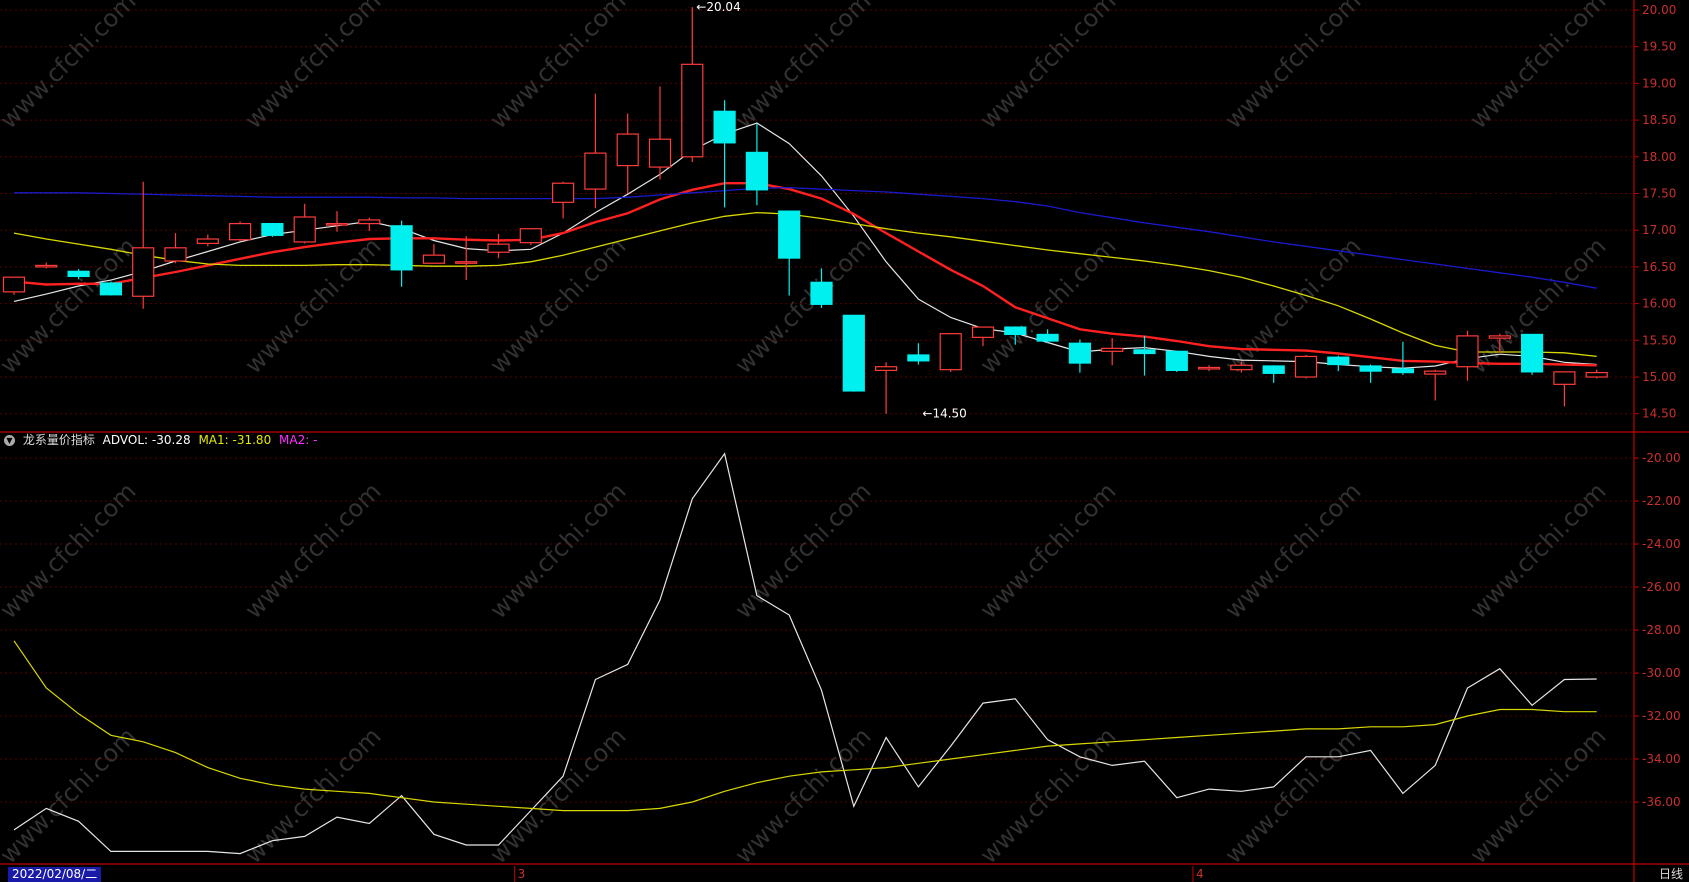  Describe the element at coordinates (171, 440) in the screenshot. I see `advol-value: -30.28` at that location.